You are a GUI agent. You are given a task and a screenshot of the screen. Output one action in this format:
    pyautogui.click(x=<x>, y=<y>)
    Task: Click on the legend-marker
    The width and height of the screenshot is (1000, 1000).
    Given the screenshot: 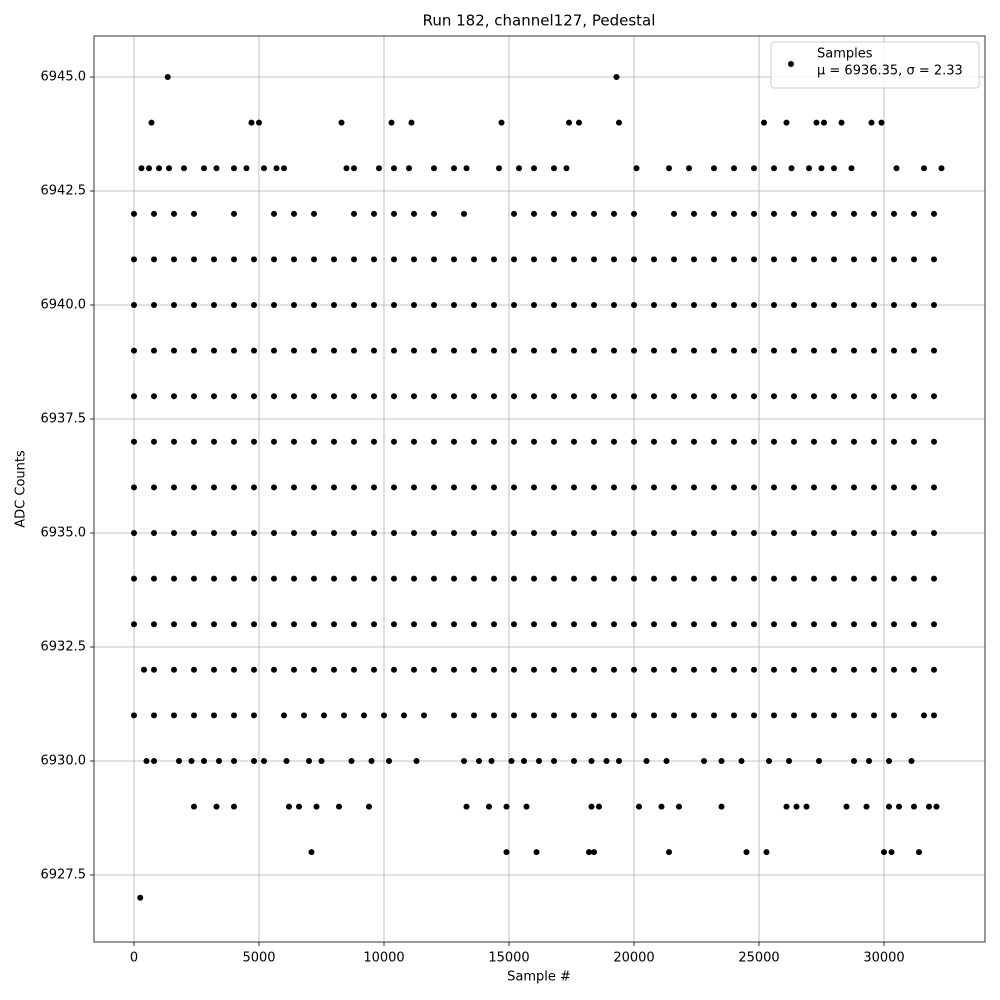 What is the action you would take?
    pyautogui.click(x=791, y=64)
    